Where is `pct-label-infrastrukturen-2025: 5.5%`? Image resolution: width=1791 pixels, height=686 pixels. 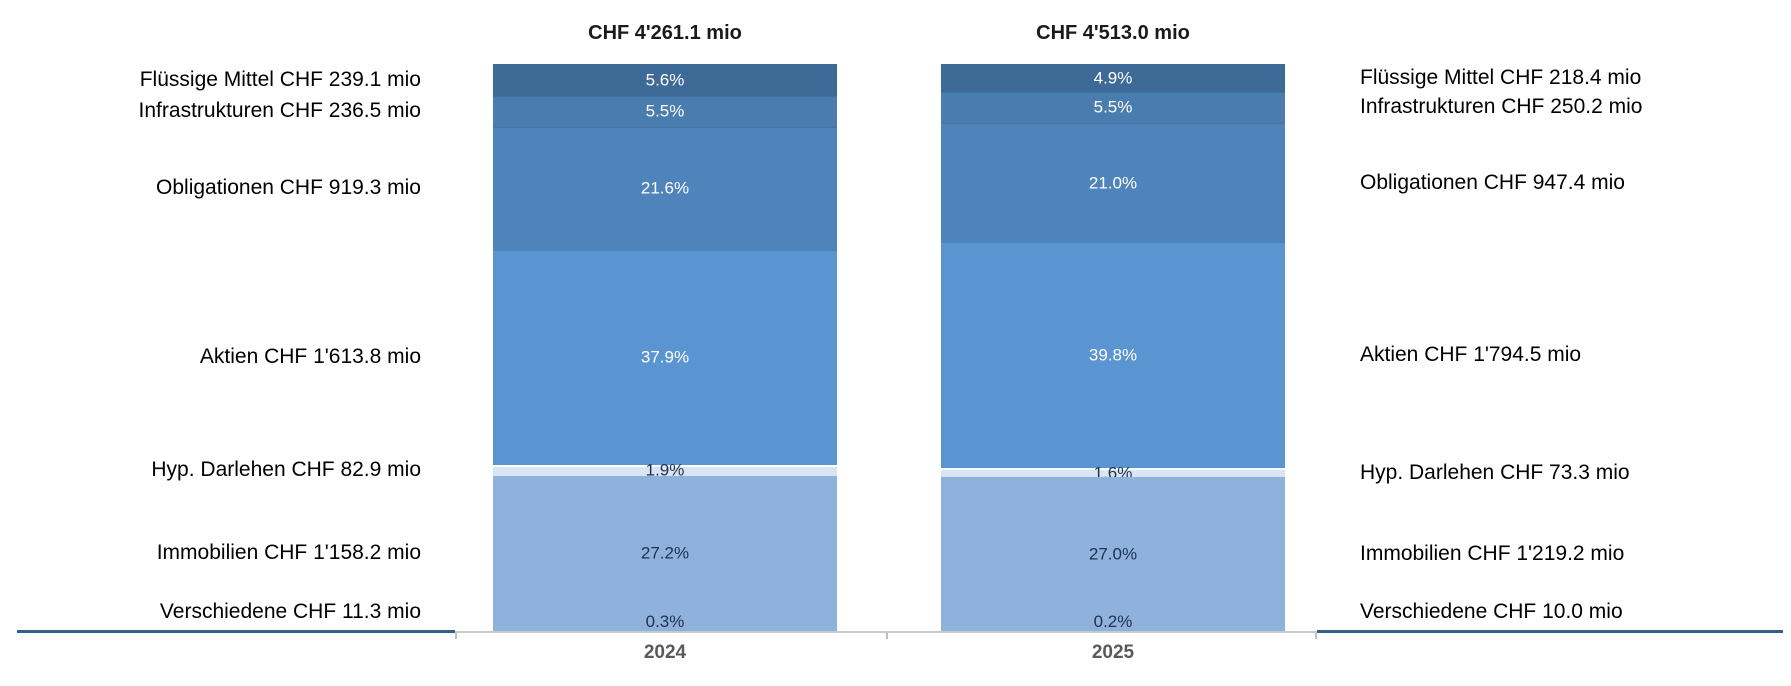
pct-label-infrastrukturen-2025: 5.5% is located at coordinates (1113, 107).